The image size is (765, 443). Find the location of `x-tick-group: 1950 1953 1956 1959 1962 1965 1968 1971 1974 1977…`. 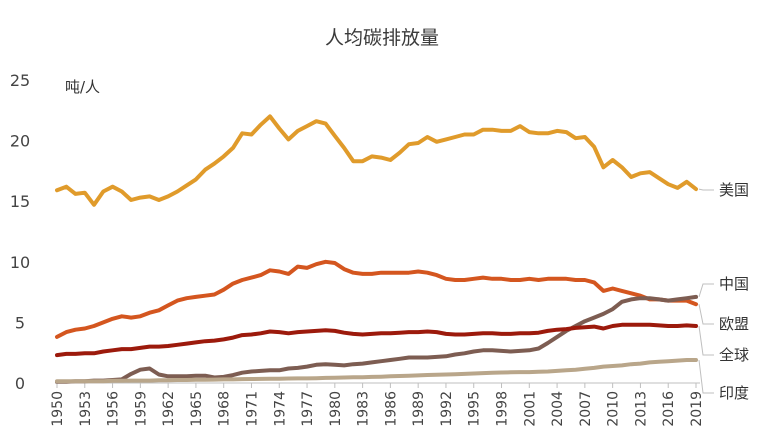

x-tick-group: 1950 1953 1956 1959 1962 1965 1968 1971 1974 1977… is located at coordinates (377, 405).